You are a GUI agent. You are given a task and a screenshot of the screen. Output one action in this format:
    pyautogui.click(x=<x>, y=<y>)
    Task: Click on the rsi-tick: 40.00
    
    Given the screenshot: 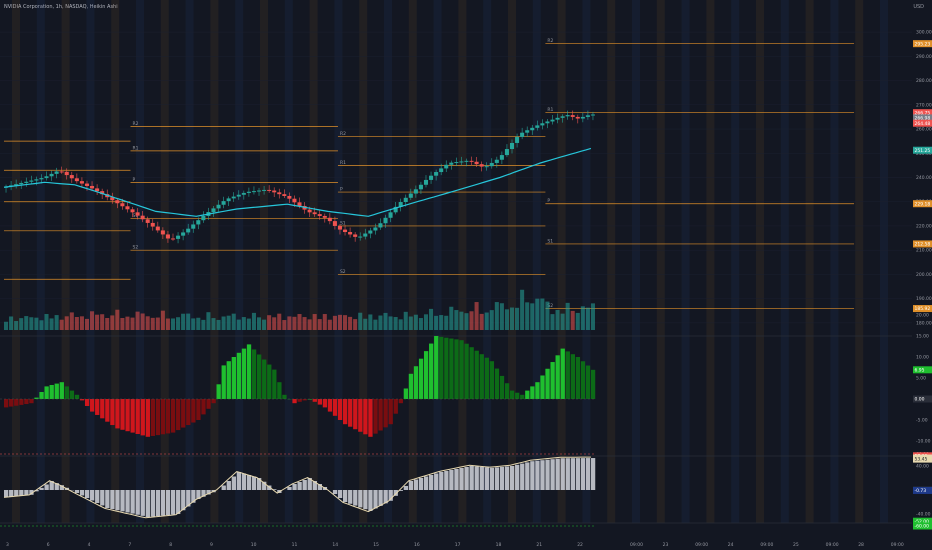 What is the action you would take?
    pyautogui.click(x=922, y=467)
    